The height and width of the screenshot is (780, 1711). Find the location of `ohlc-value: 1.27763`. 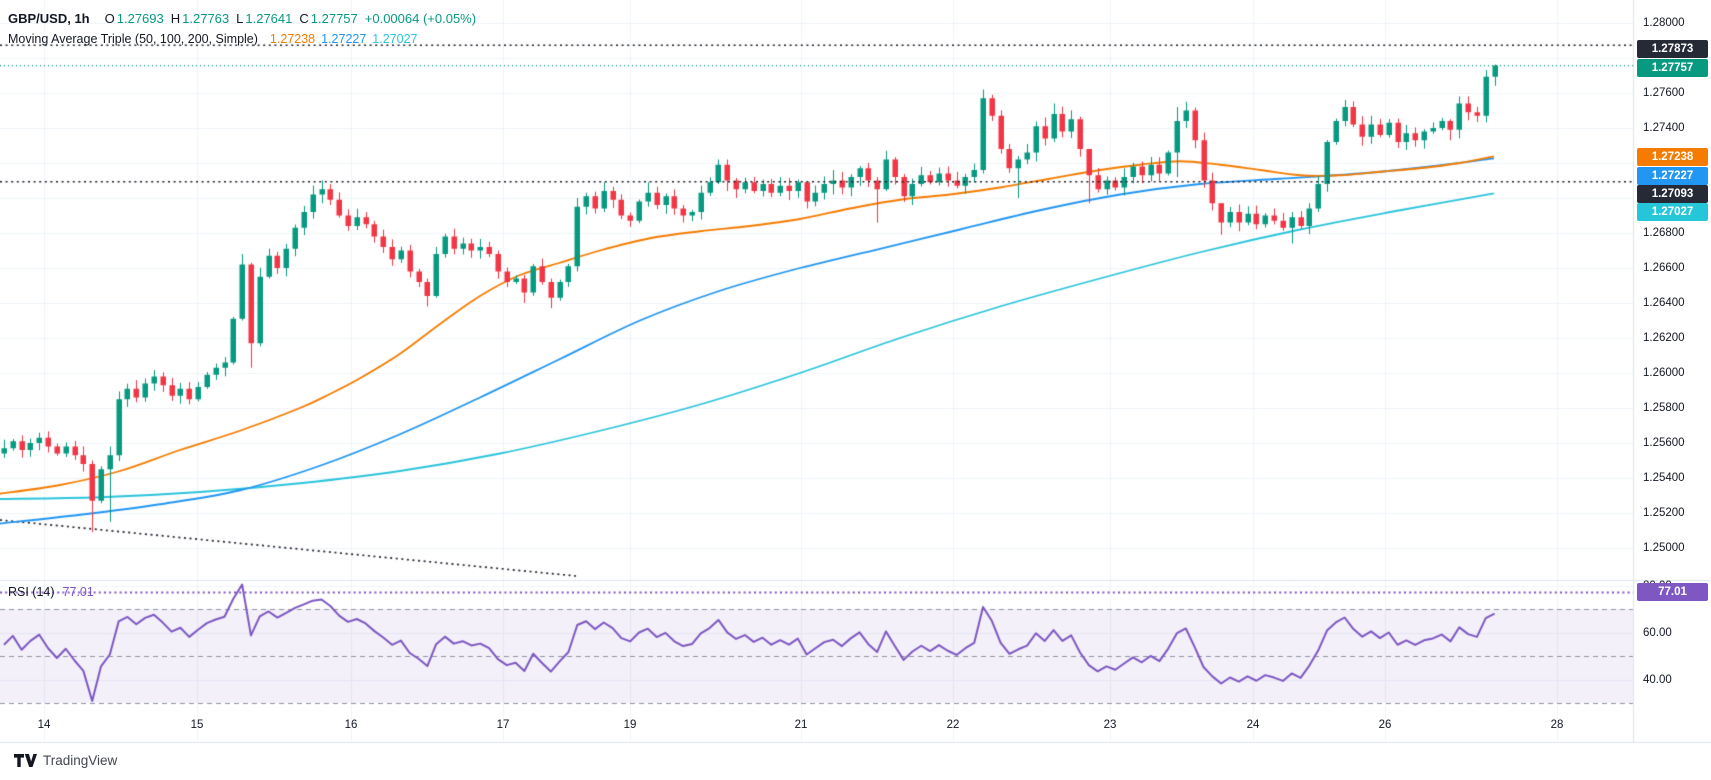

ohlc-value: 1.27763 is located at coordinates (206, 18).